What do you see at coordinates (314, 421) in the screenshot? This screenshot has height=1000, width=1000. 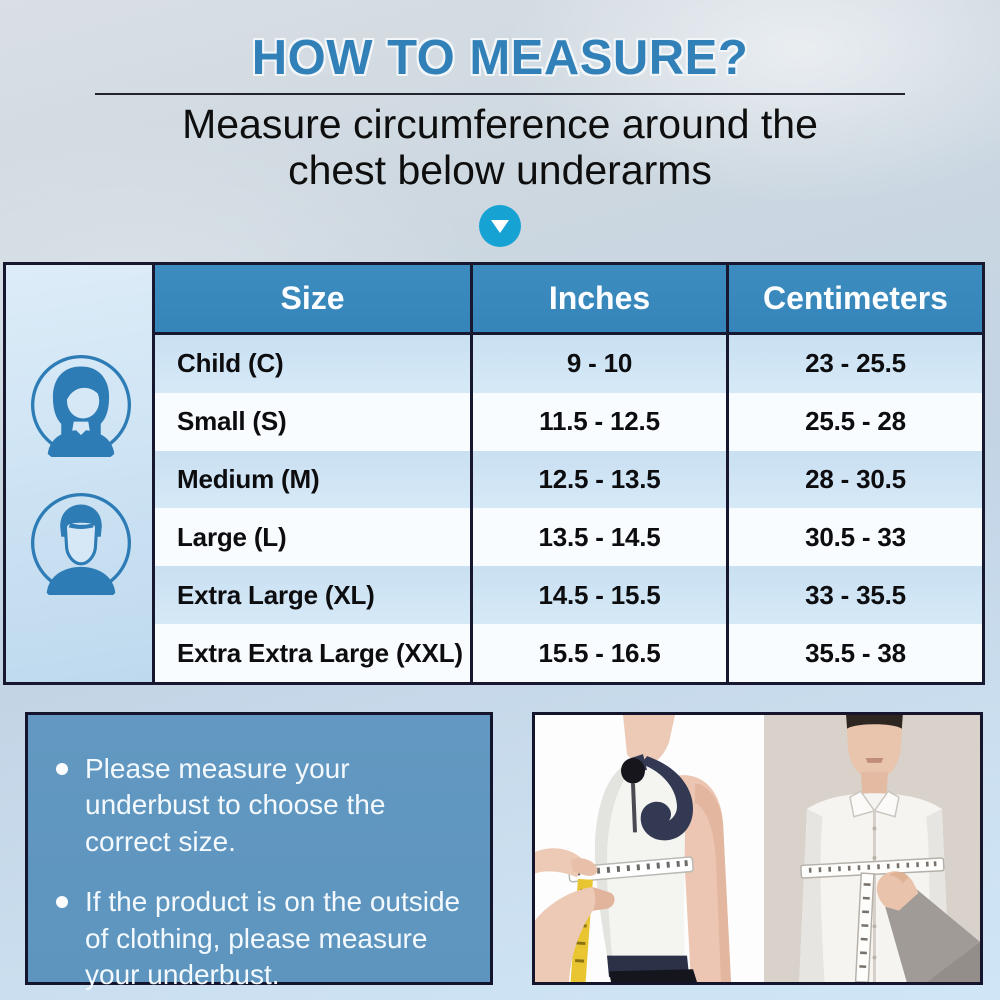 I see `table-row-small-size: Small (S)` at bounding box center [314, 421].